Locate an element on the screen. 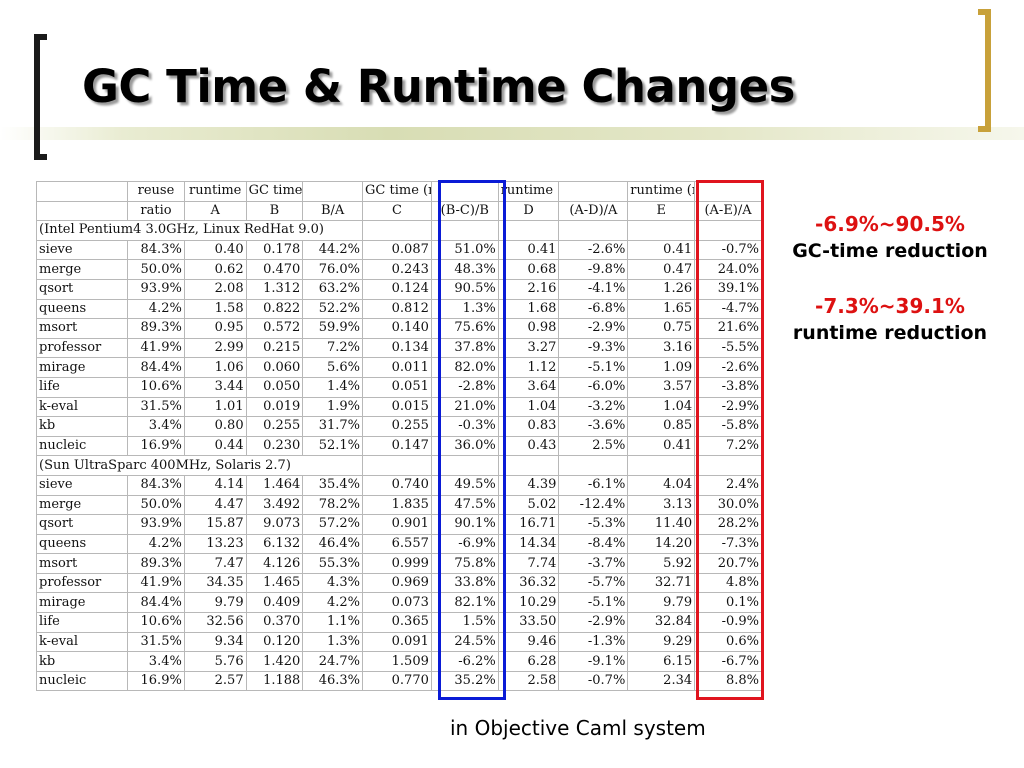 This screenshot has height=768, width=1024. table-cell: 47.5% is located at coordinates (464, 505).